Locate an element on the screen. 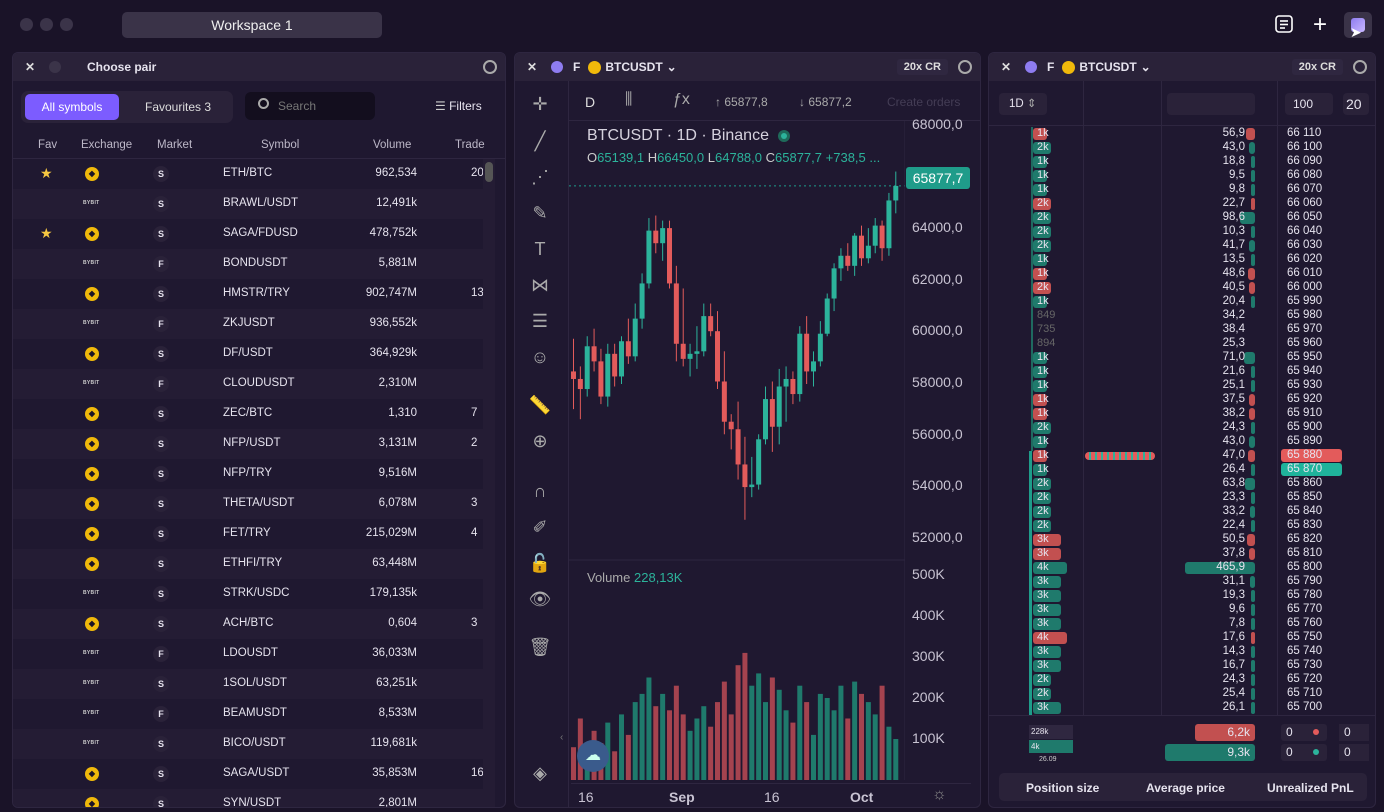  text-icon: T is located at coordinates (540, 249).